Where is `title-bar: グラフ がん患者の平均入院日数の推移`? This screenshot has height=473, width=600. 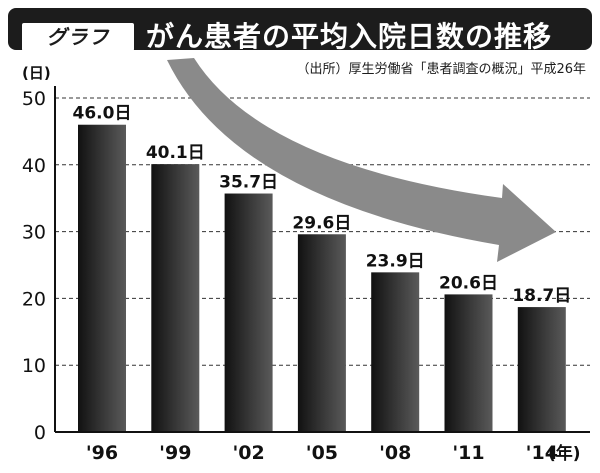
title-bar: グラフ がん患者の平均入院日数の推移 is located at coordinates (300, 30).